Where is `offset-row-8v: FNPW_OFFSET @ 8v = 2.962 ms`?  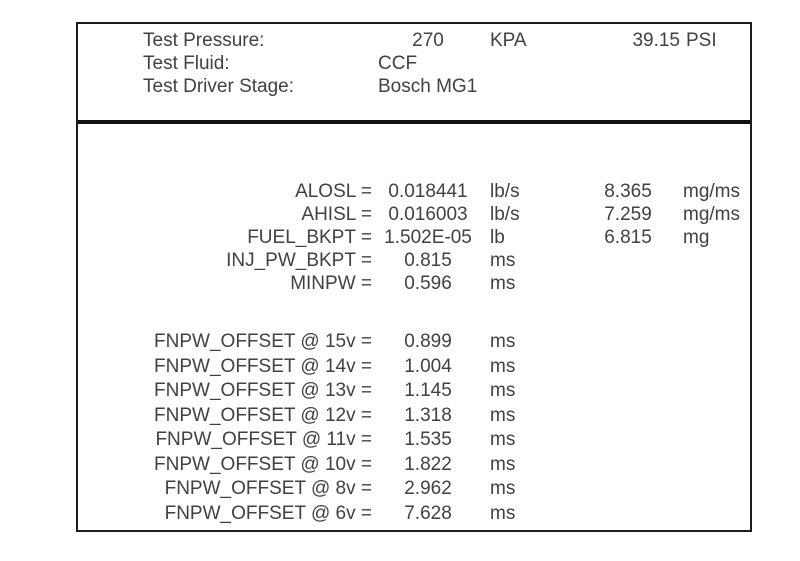 offset-row-8v: FNPW_OFFSET @ 8v = 2.962 ms is located at coordinates (414, 489).